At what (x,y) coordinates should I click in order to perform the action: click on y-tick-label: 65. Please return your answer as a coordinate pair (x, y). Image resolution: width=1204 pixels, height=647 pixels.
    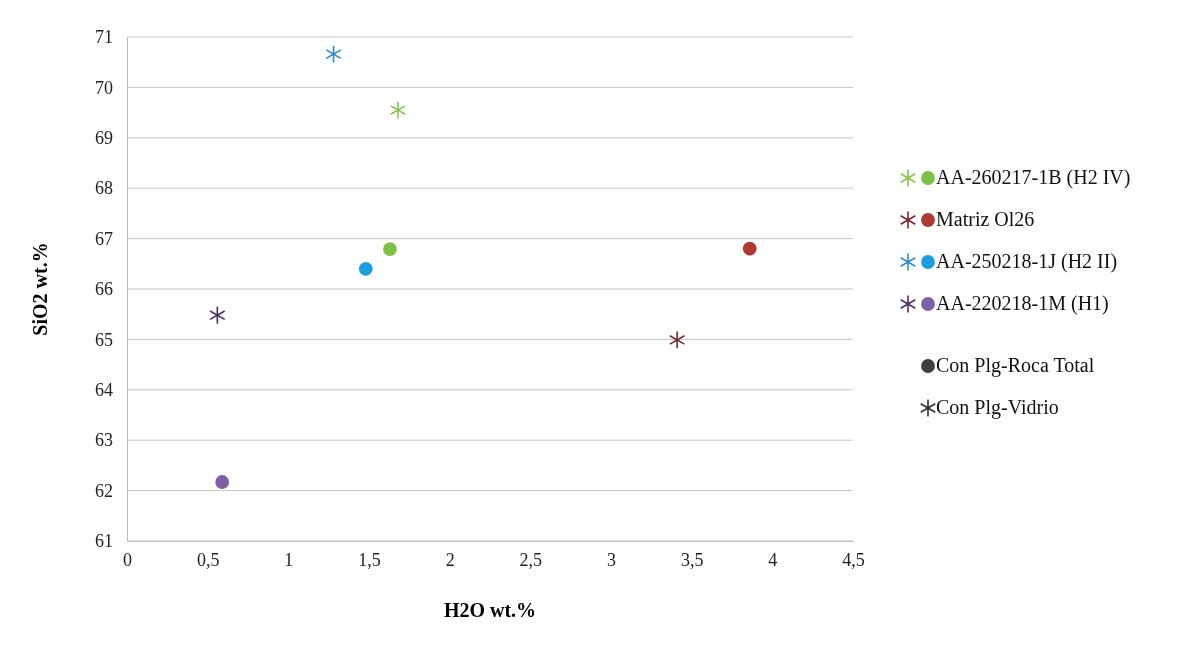
    Looking at the image, I should click on (104, 339).